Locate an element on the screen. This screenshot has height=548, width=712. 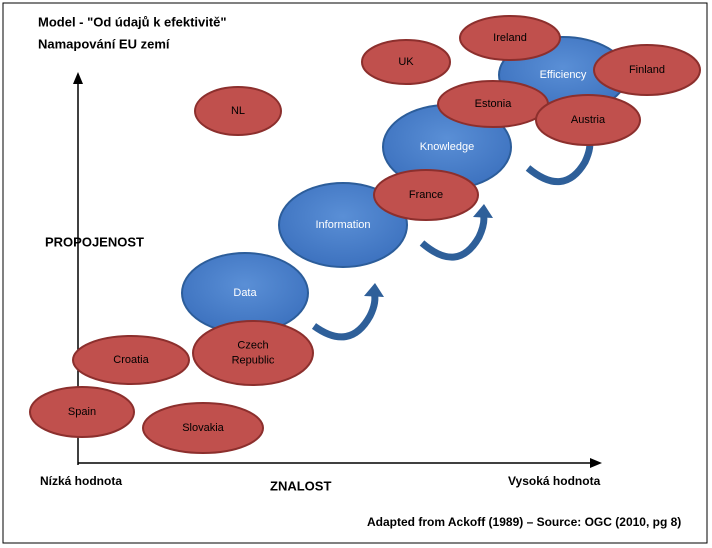
x-label: ZNALOST is located at coordinates (300, 485).